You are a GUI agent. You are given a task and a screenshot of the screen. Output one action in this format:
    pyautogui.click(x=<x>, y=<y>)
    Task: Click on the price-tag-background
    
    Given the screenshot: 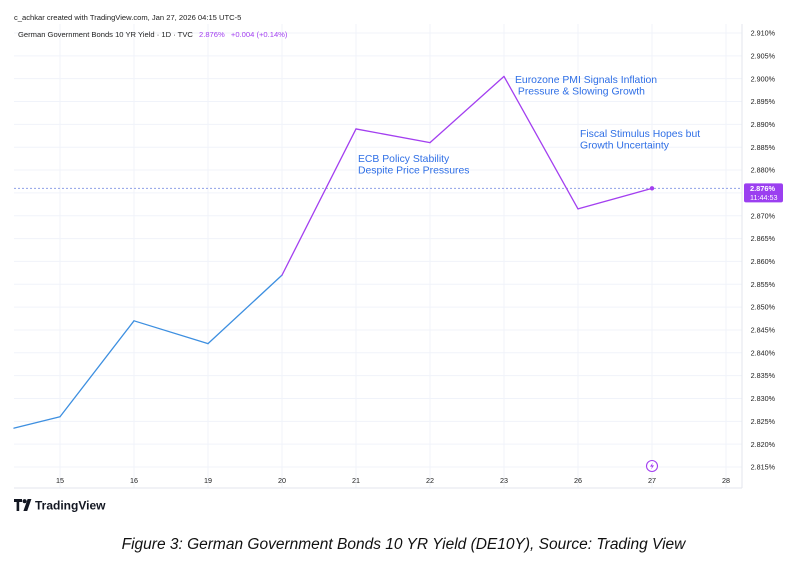 What is the action you would take?
    pyautogui.click(x=763, y=193)
    